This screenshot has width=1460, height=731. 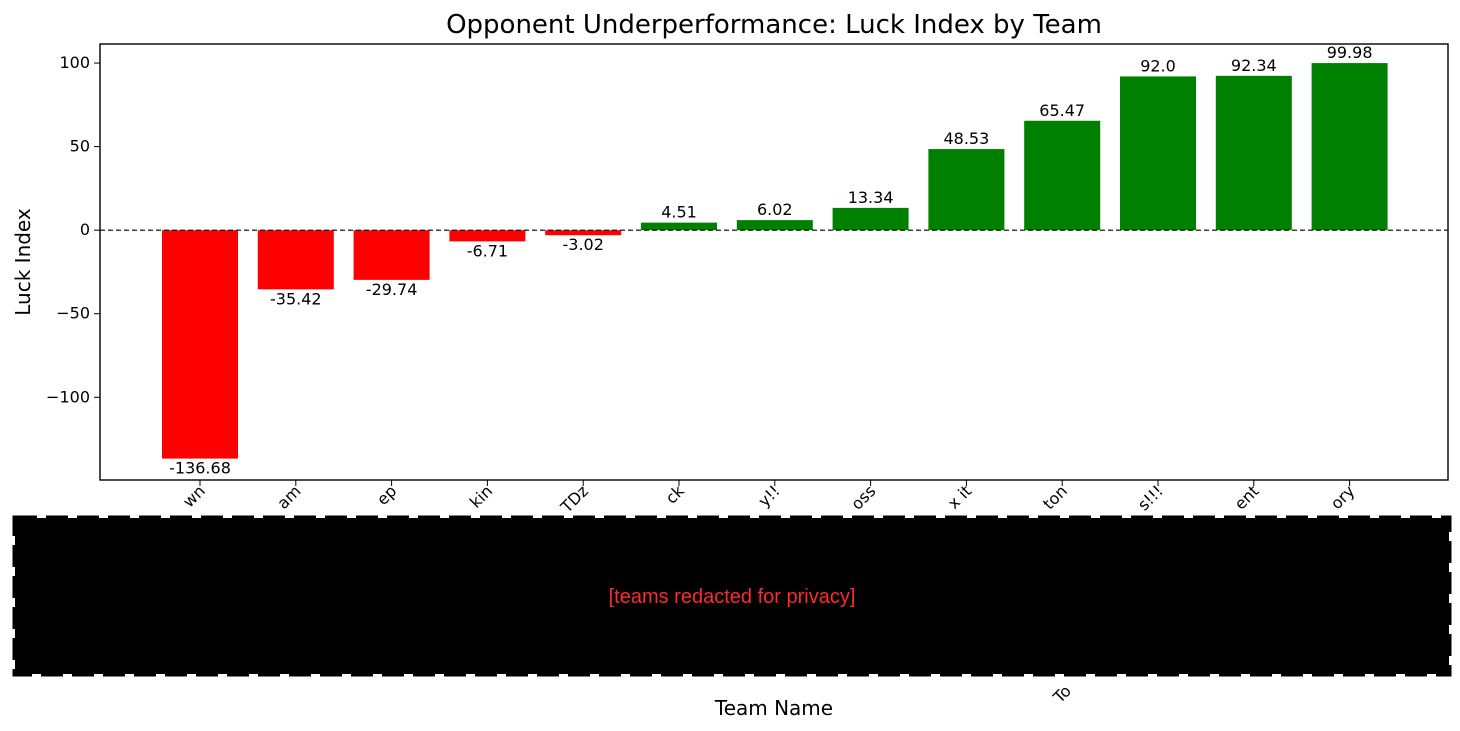 I want to click on x-tick-label-11: s!!!, so click(x=1150, y=497).